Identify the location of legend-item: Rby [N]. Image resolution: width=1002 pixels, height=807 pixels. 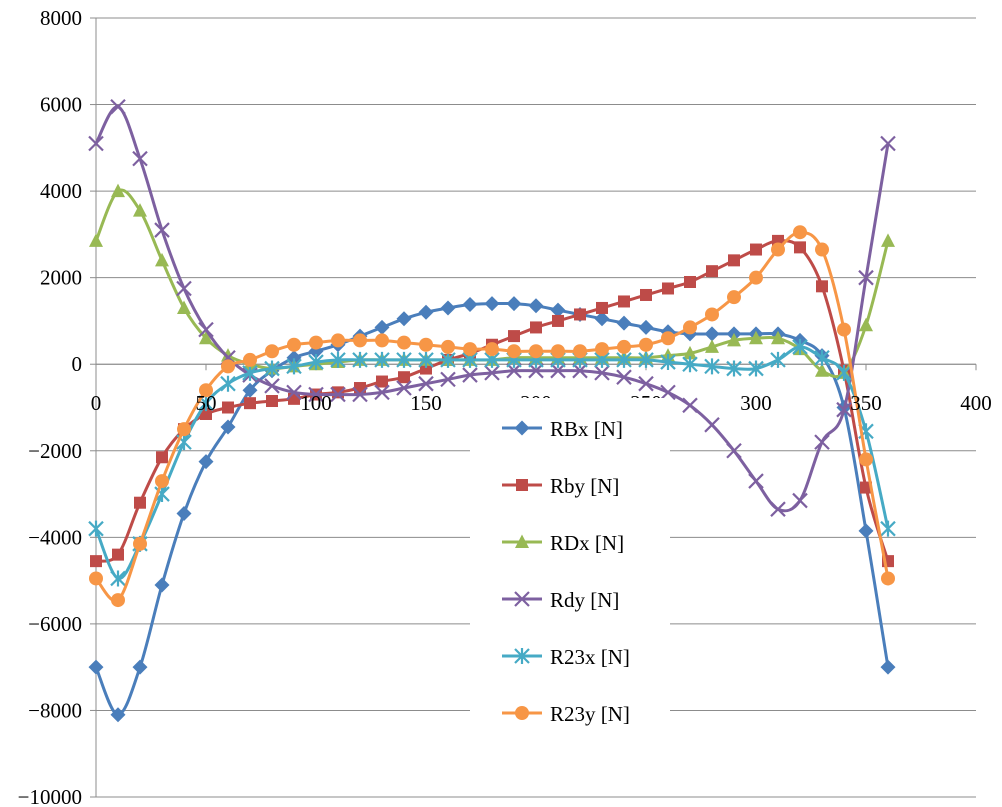
(560, 486).